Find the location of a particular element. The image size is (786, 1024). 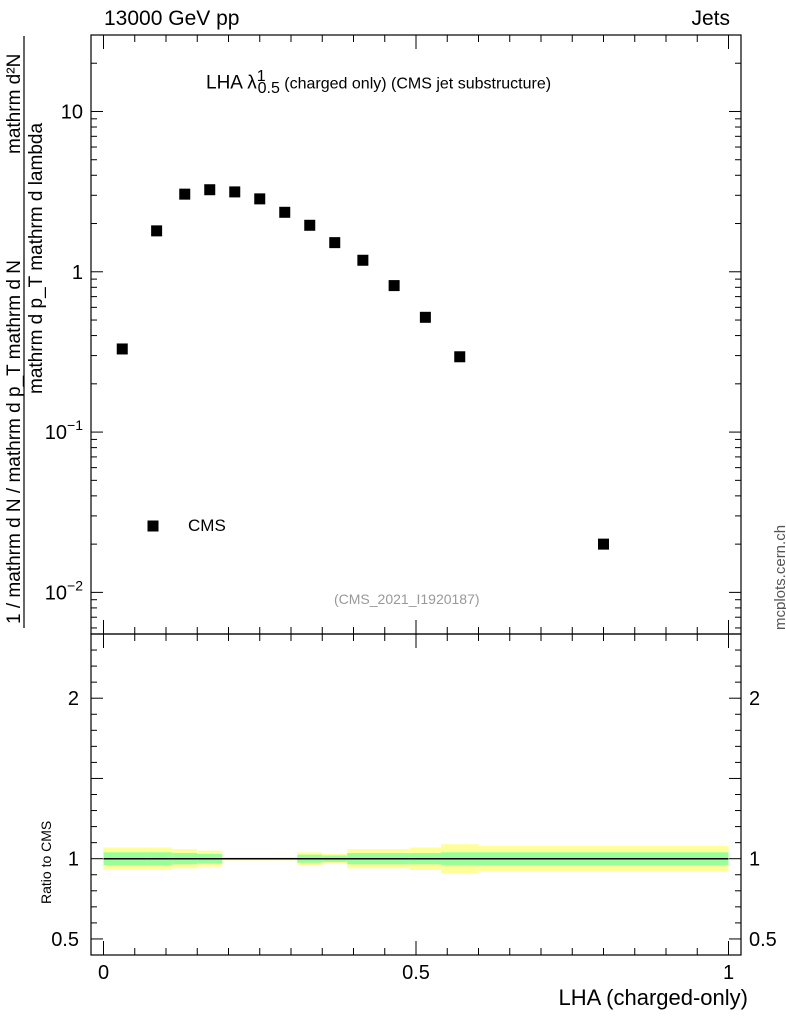

source-watermark: mcplots.cern.ch [arXiv:1306.3436] is located at coordinates (779, 577).